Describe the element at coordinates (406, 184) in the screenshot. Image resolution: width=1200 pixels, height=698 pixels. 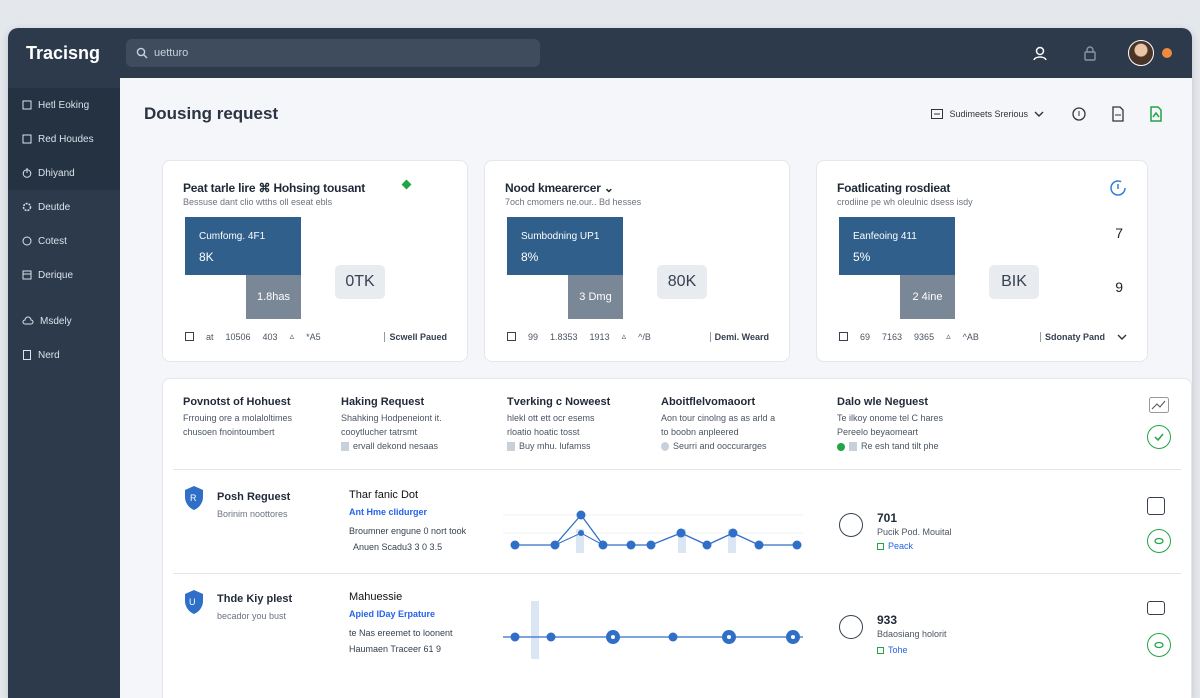
I see `status-dot-icon` at that location.